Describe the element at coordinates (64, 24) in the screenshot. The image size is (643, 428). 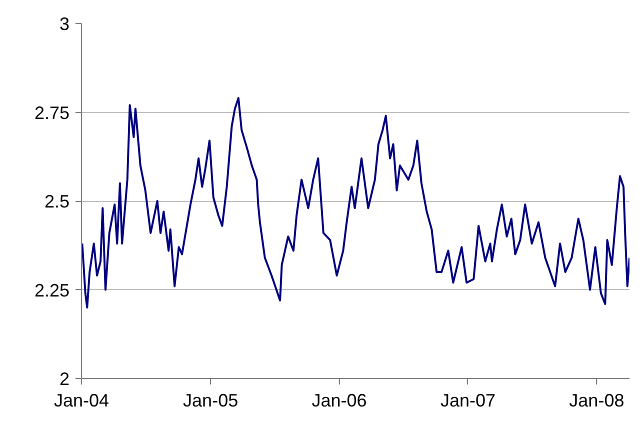
I see `y-tick-label: 3` at that location.